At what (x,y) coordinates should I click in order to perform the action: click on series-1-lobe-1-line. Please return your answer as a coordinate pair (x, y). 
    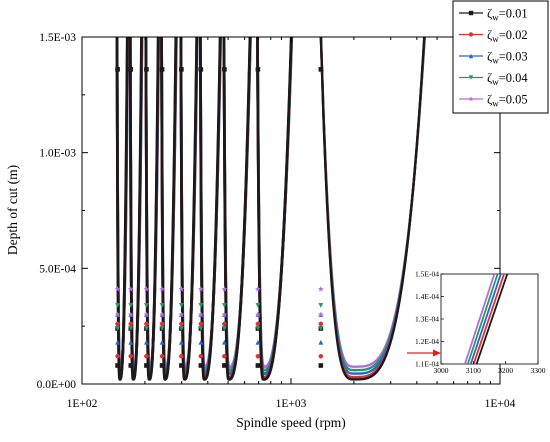
    Looking at the image, I should click on (122, 209).